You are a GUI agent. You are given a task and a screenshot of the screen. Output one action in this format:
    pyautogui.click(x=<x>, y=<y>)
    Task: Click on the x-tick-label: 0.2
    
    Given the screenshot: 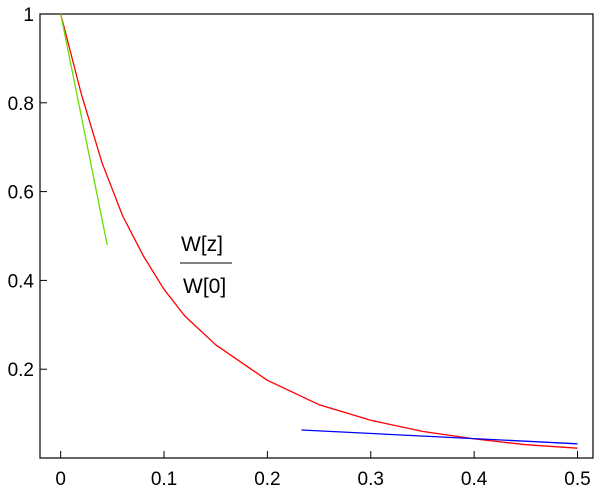 What is the action you would take?
    pyautogui.click(x=267, y=479)
    